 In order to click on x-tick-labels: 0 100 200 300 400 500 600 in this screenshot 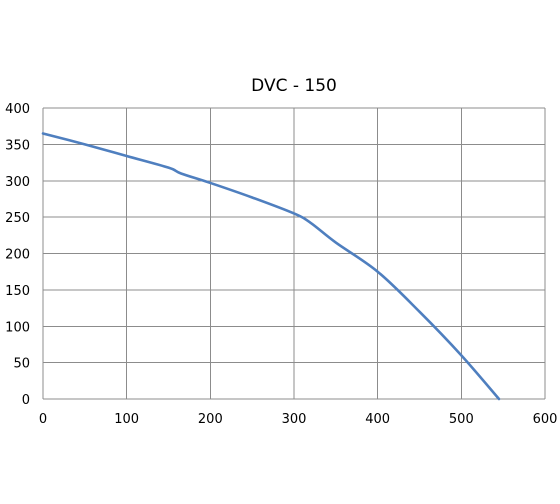, I will do `click(298, 419)`.